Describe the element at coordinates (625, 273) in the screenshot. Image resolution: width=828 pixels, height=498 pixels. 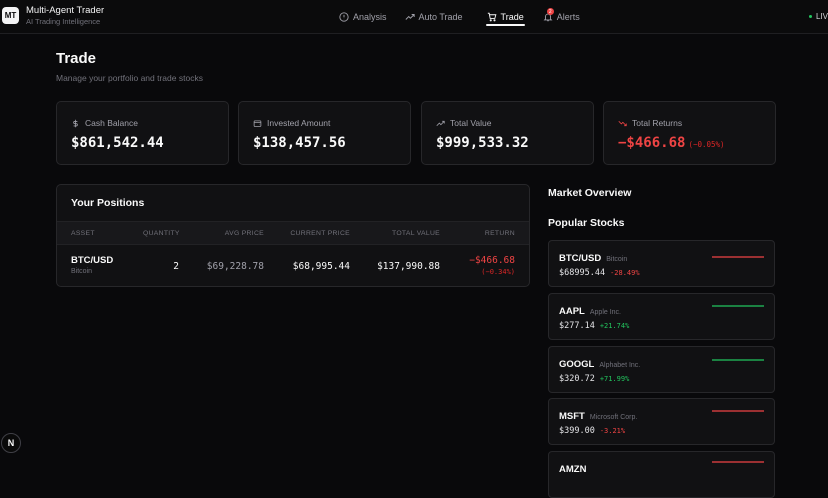
I see `stock-change: -28.49%` at that location.